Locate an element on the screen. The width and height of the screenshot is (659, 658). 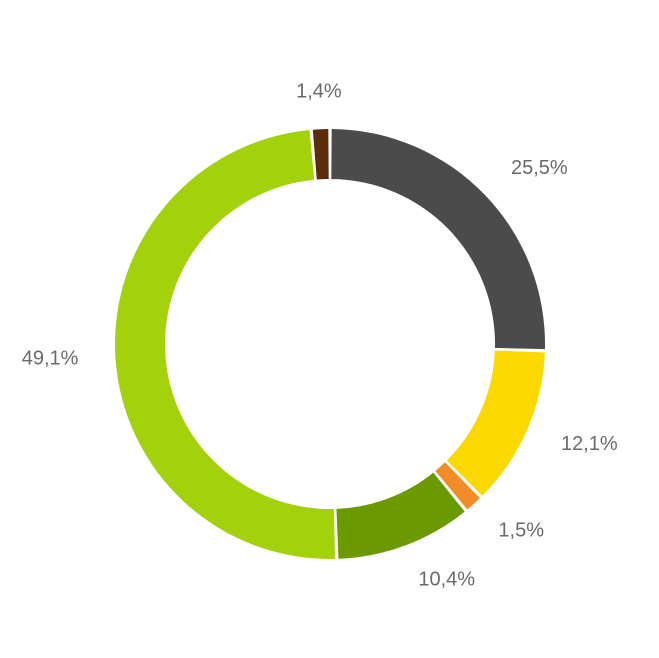
slice-label-3: 10,4% is located at coordinates (446, 579).